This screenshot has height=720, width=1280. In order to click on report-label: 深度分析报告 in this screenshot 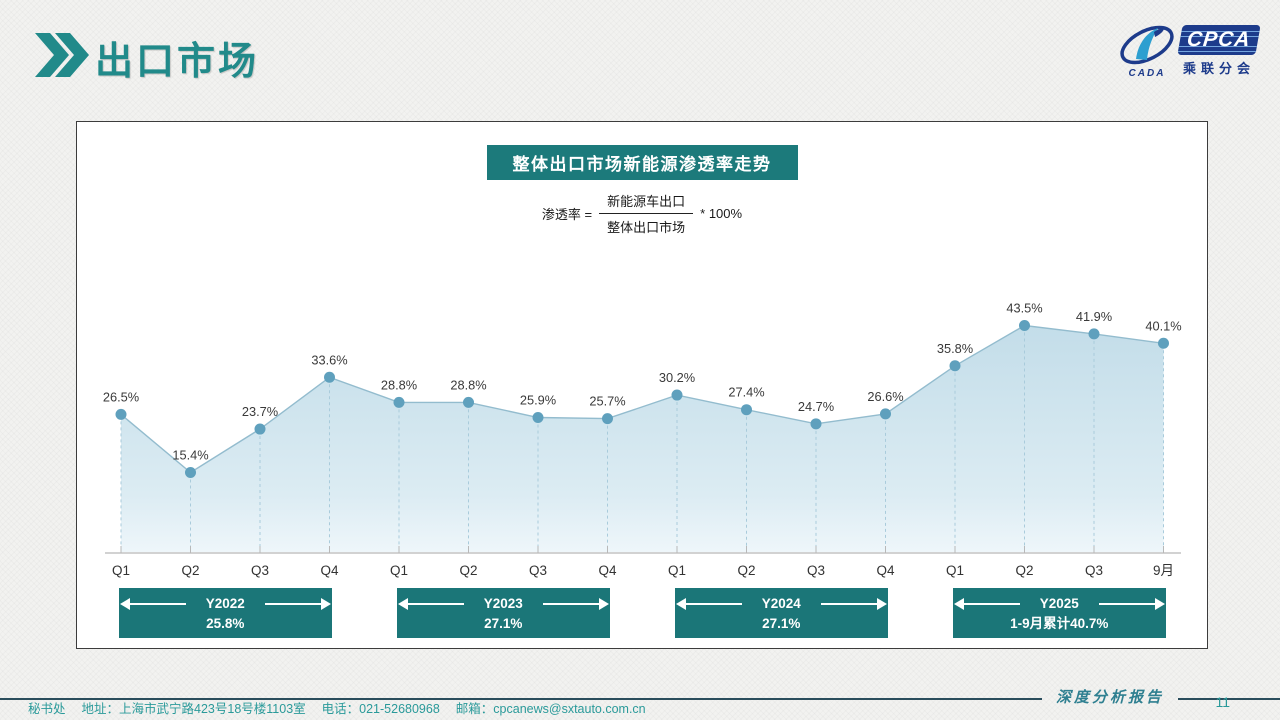, I will do `click(1109, 697)`.